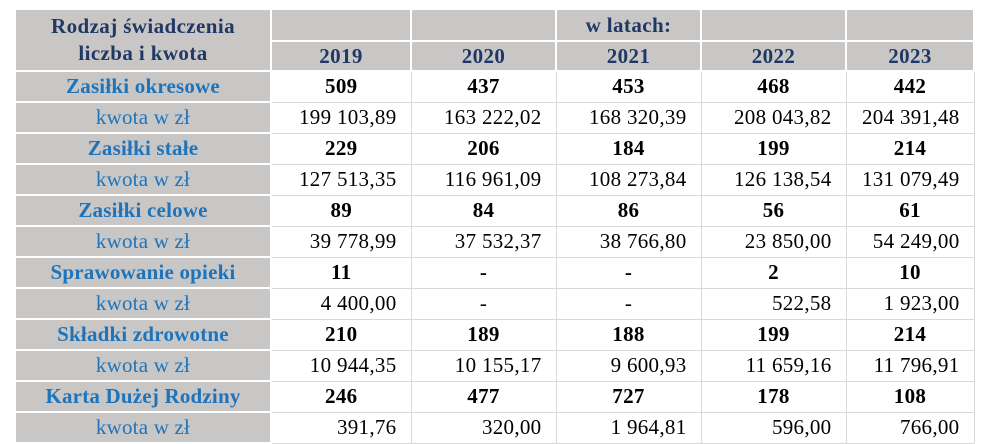 The image size is (992, 444). Describe the element at coordinates (483, 365) in the screenshot. I see `amount-value: 10 155,17` at that location.